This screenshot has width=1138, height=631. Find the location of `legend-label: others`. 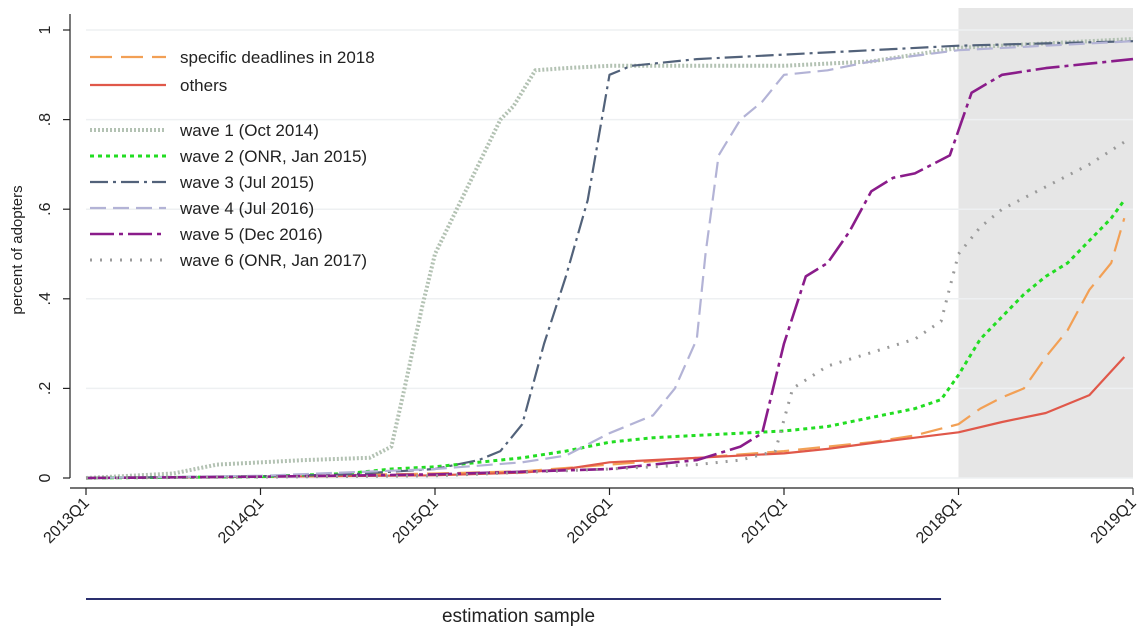

legend-label: others is located at coordinates (203, 85).